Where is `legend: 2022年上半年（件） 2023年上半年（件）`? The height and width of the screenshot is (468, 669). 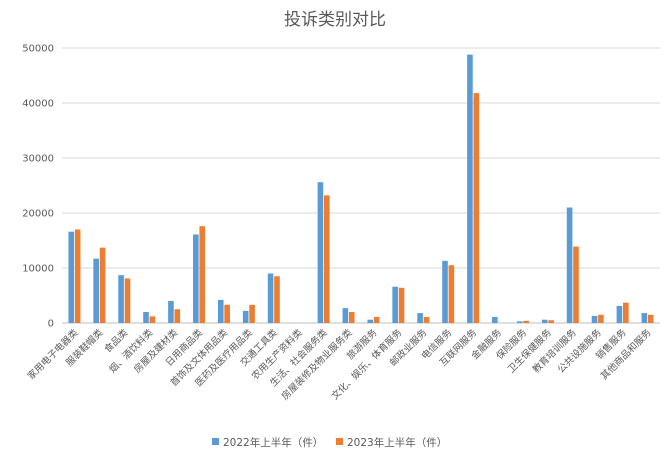 legend: 2022年上半年（件） 2023年上半年（件） is located at coordinates (329, 442).